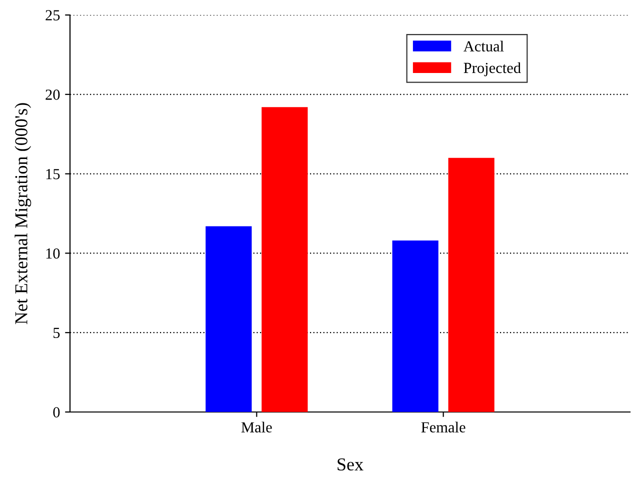  Describe the element at coordinates (351, 464) in the screenshot. I see `x-axis-title: Sex` at that location.